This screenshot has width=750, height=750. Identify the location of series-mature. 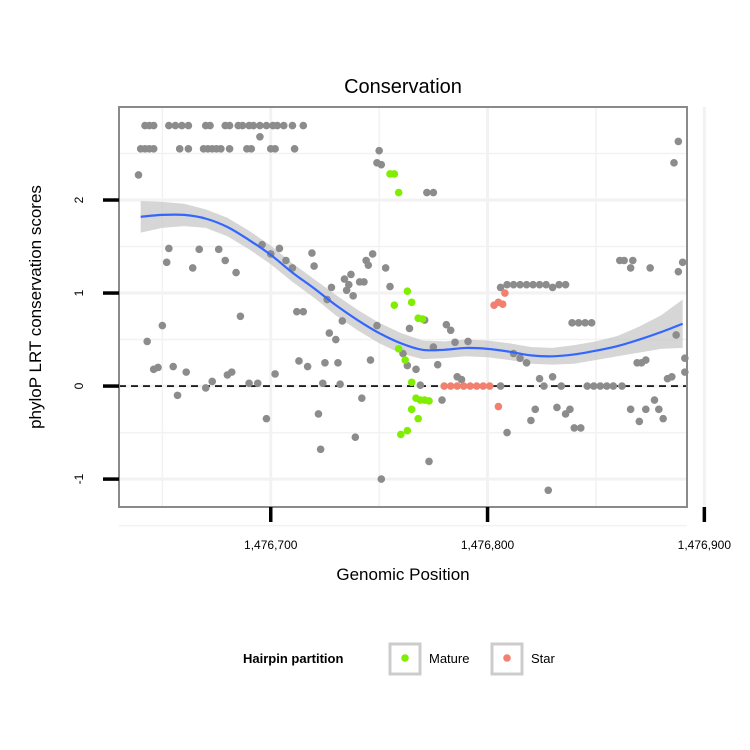
(409, 304).